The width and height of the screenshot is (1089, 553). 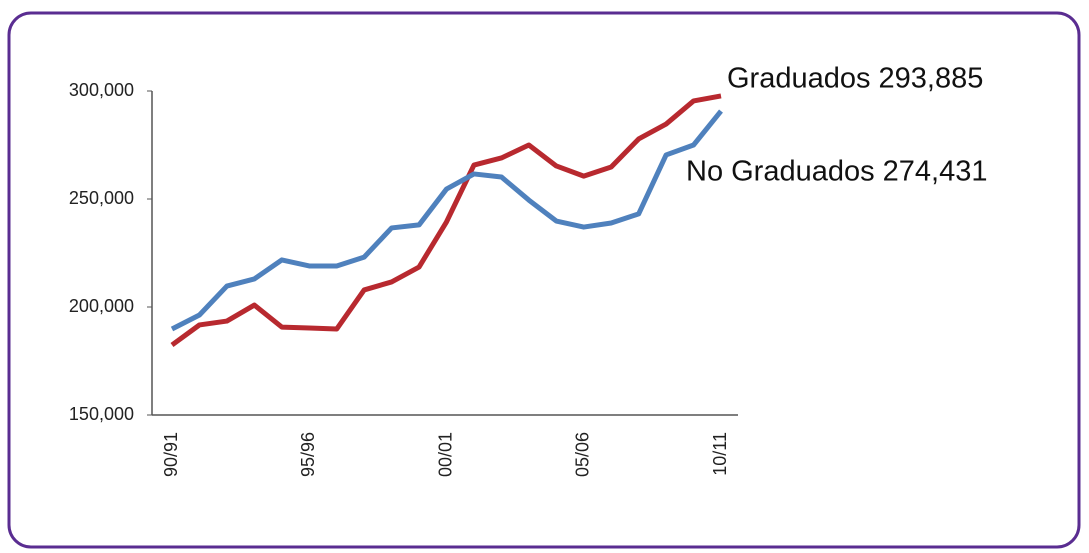 I want to click on annotation: No Graduados 274,431, so click(x=837, y=172).